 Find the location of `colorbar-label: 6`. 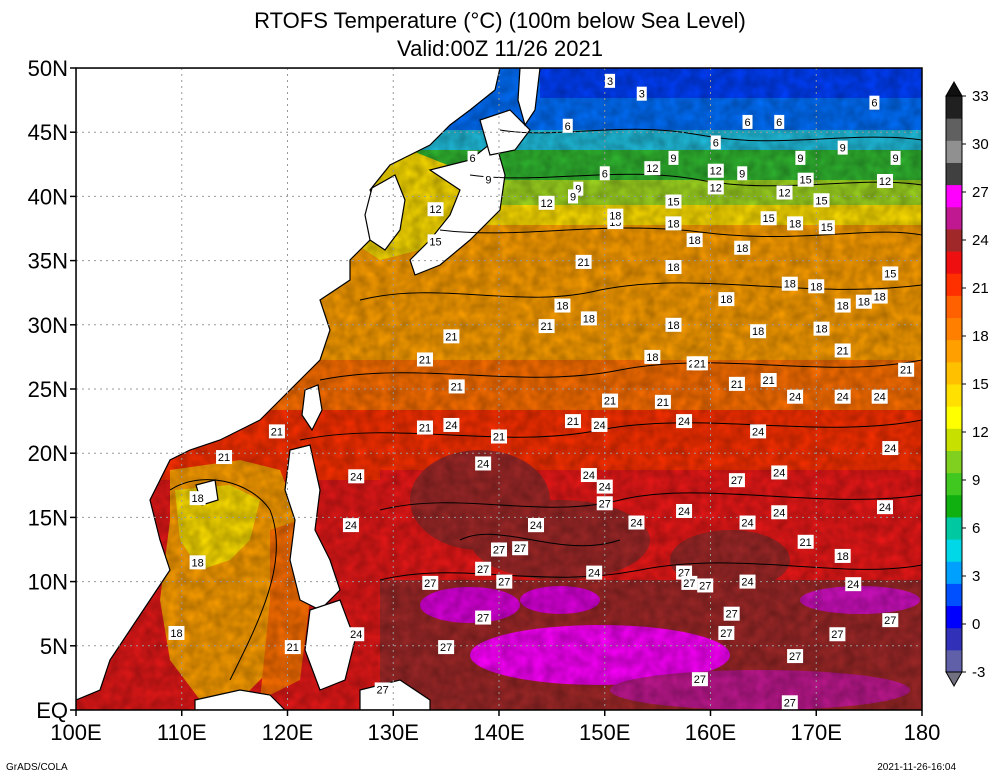

colorbar-label: 6 is located at coordinates (976, 528).